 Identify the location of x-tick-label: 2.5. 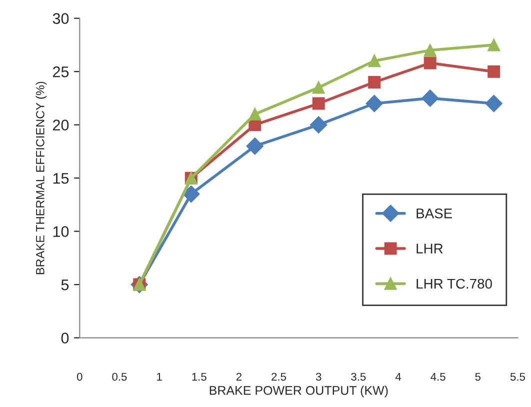
(279, 376).